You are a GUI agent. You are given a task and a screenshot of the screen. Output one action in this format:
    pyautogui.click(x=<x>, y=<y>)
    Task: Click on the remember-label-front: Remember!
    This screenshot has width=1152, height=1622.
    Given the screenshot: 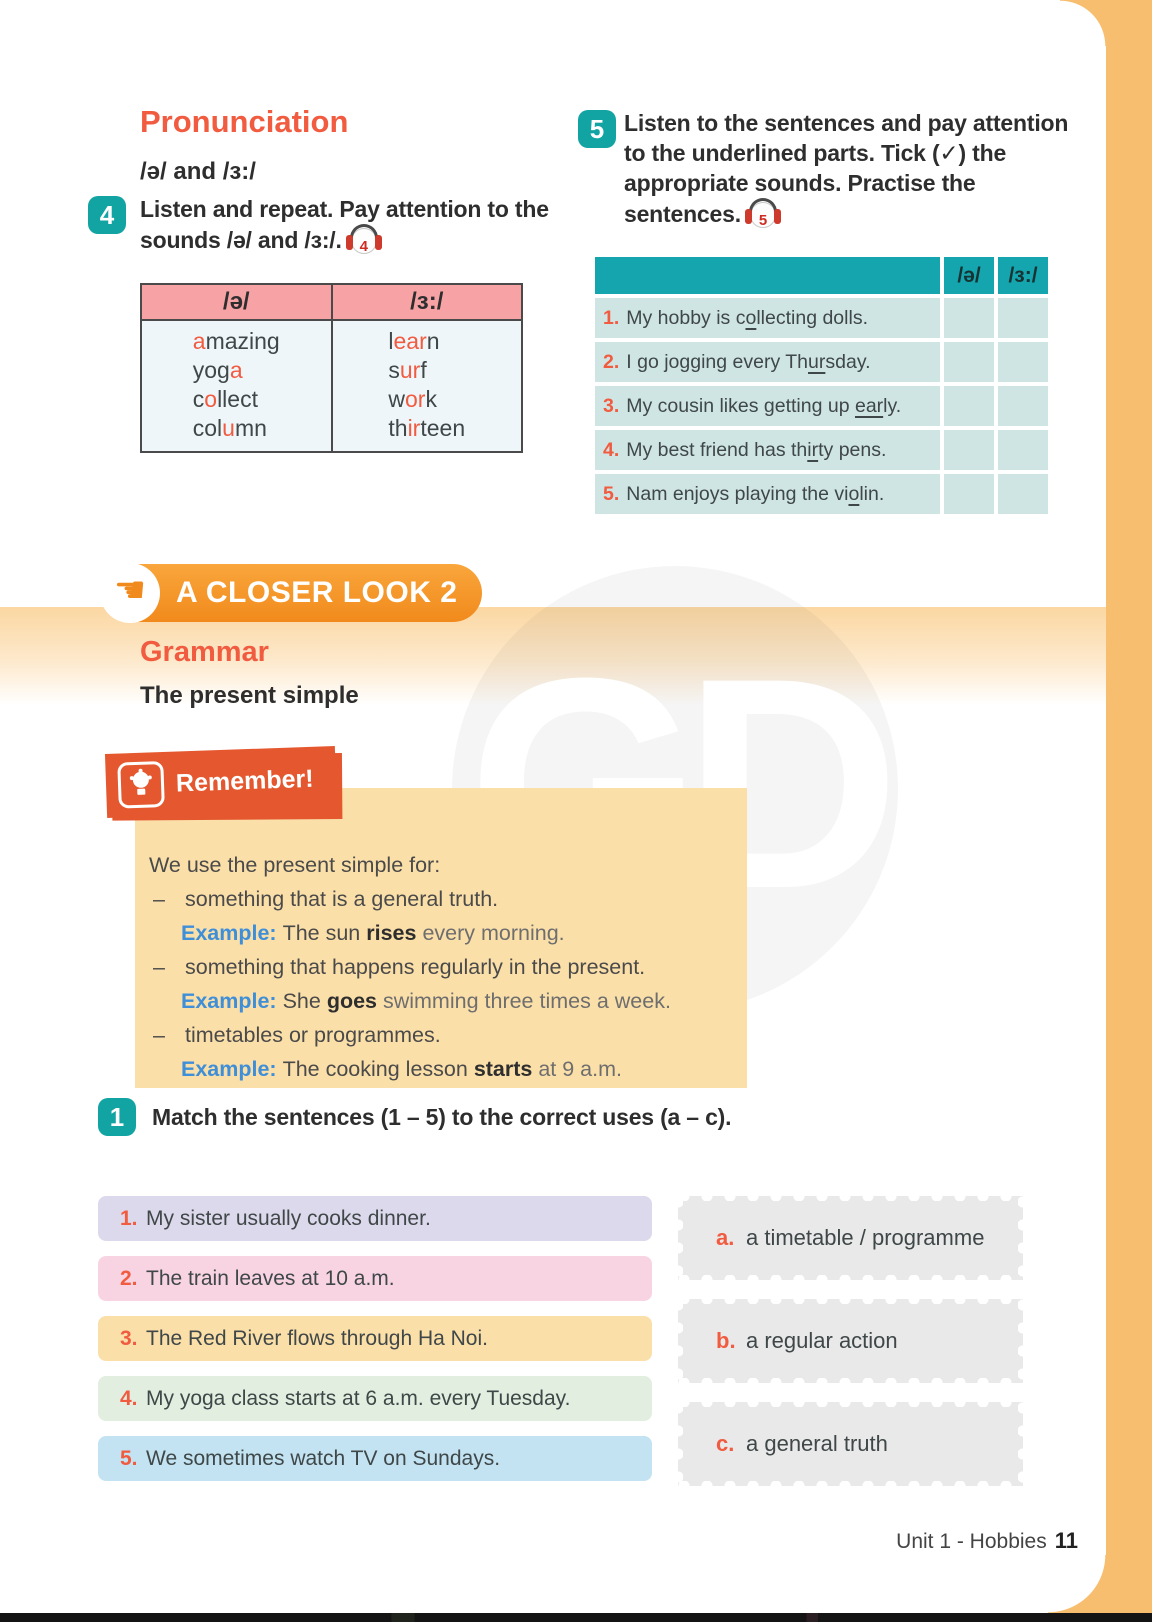 What is the action you would take?
    pyautogui.click(x=220, y=782)
    